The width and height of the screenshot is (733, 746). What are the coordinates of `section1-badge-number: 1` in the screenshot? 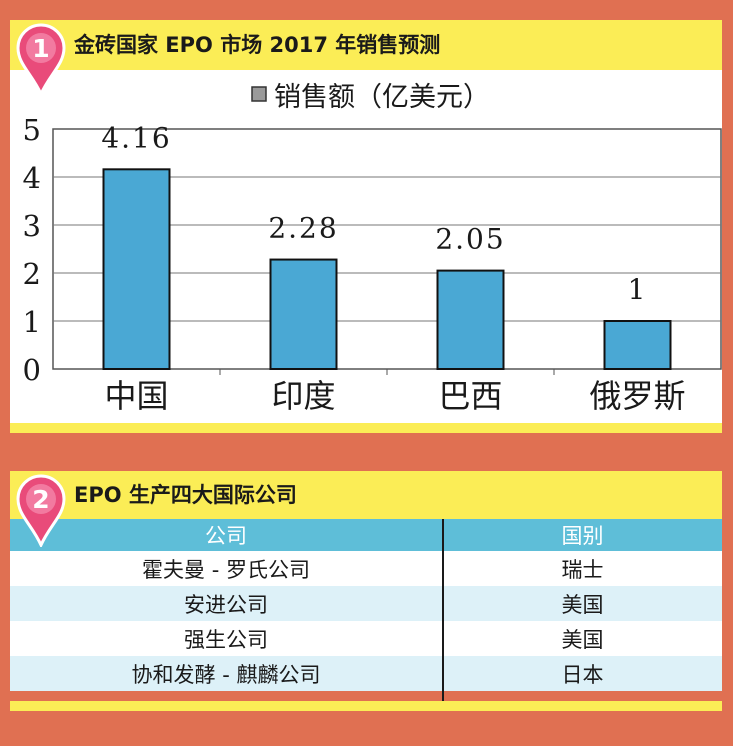 It's located at (40, 48).